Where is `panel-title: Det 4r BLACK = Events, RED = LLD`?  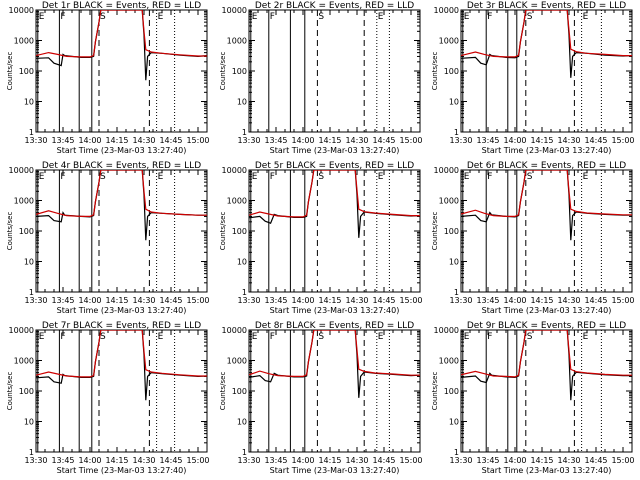
panel-title: Det 4r BLACK = Events, RED = LLD is located at coordinates (121, 166).